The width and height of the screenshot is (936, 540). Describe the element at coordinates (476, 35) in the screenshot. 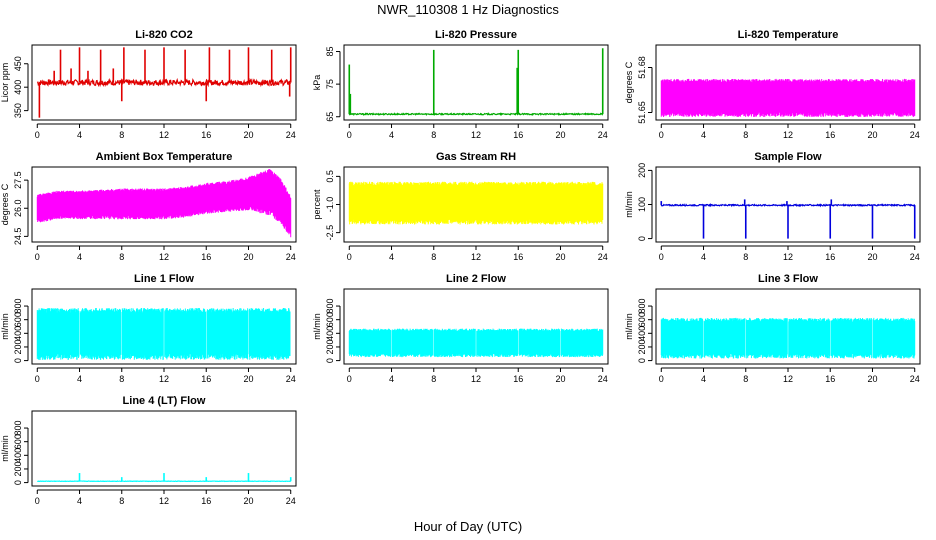

I see `panel-title: Li-820 Pressure` at that location.